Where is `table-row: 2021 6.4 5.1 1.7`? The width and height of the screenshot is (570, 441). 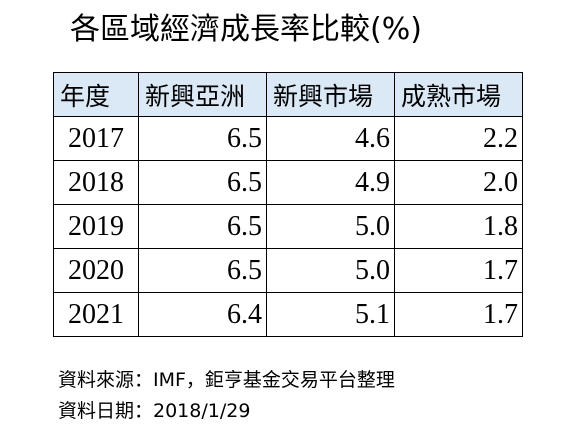
table-row: 2021 6.4 5.1 1.7 is located at coordinates (288, 314).